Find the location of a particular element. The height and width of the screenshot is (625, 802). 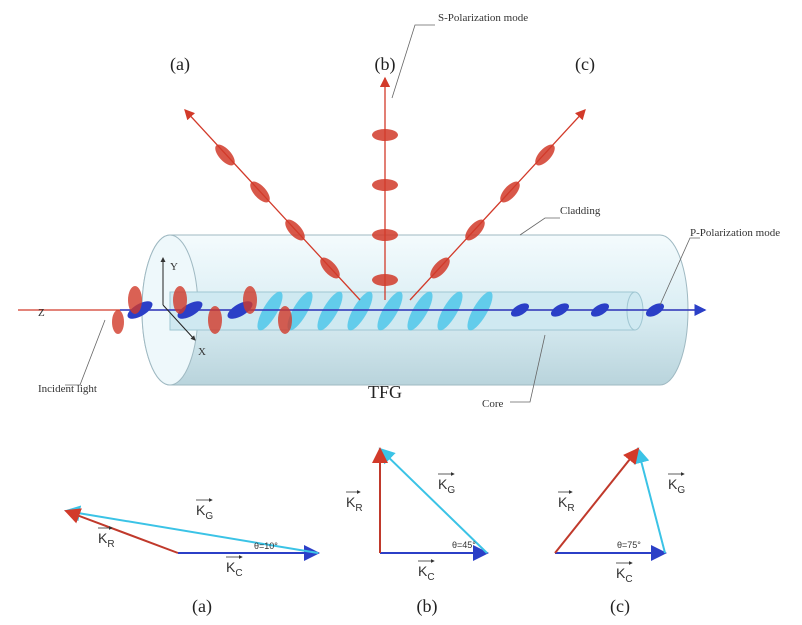

axis-y: Y is located at coordinates (174, 267).